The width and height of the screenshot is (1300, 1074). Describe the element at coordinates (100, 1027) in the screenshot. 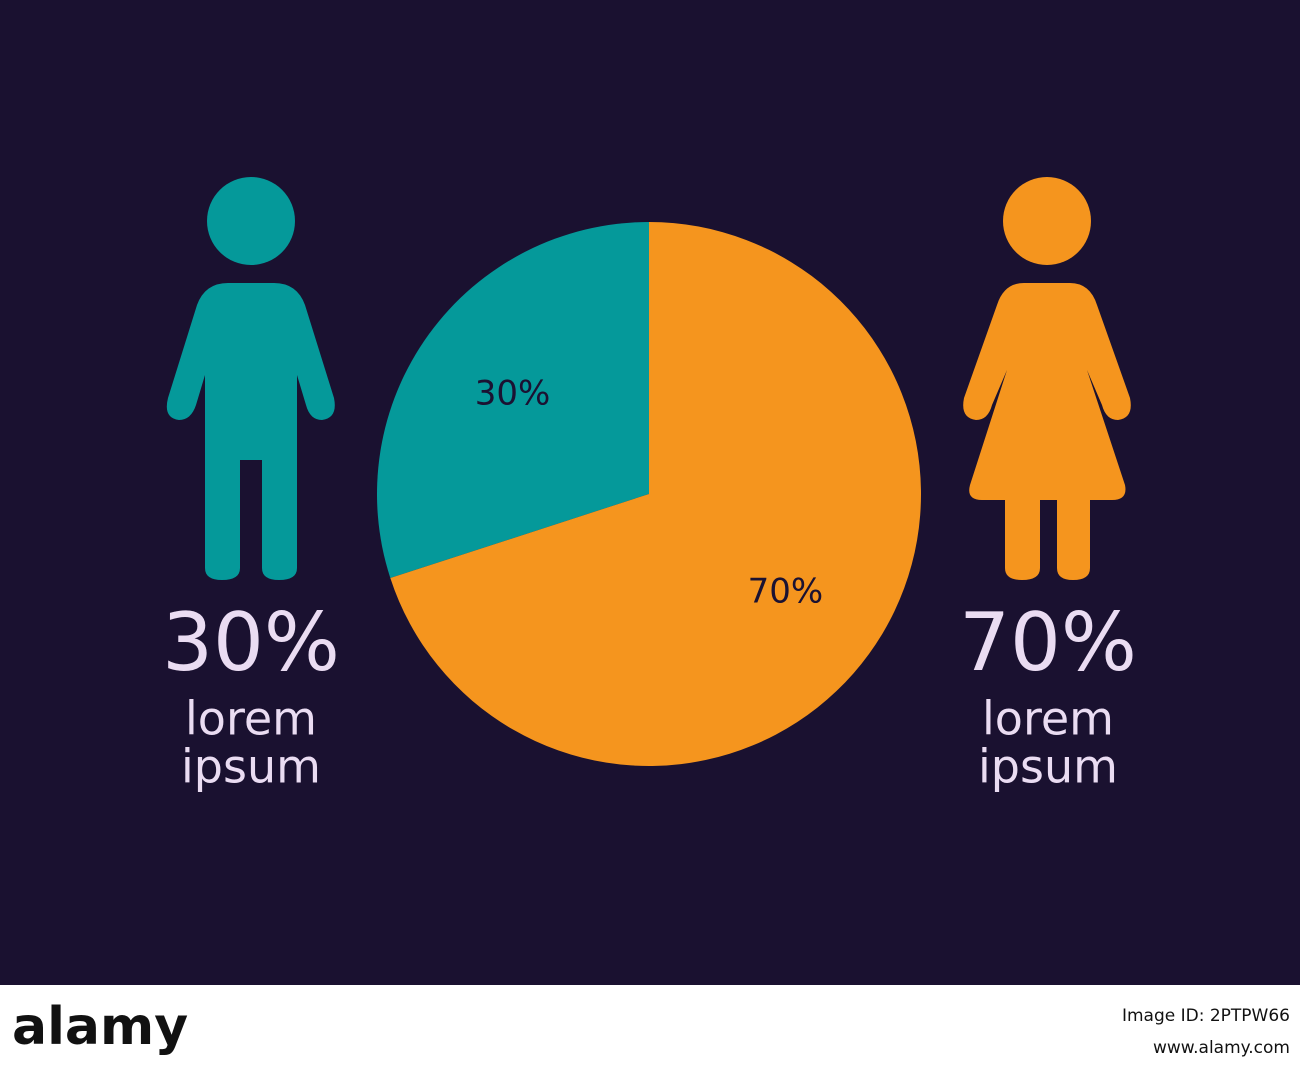

I see `footer-brand: alamy` at that location.